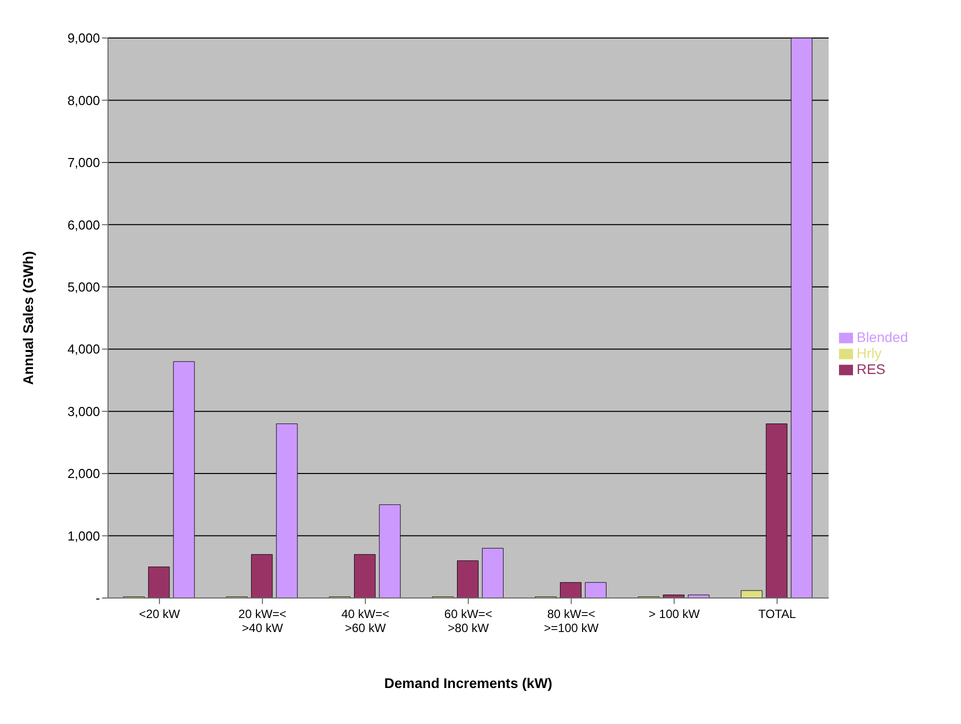 The height and width of the screenshot is (724, 961). Describe the element at coordinates (83, 349) in the screenshot. I see `y-tick-label: 4,000` at that location.